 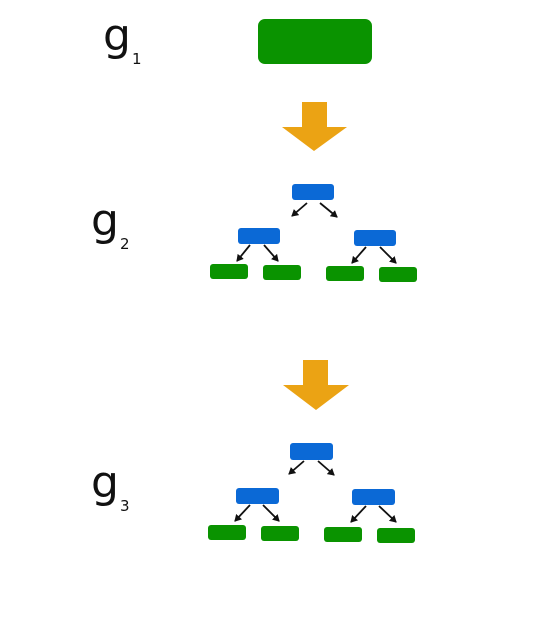 What do you see at coordinates (299, 209) in the screenshot?
I see `g2-edge-root-left` at bounding box center [299, 209].